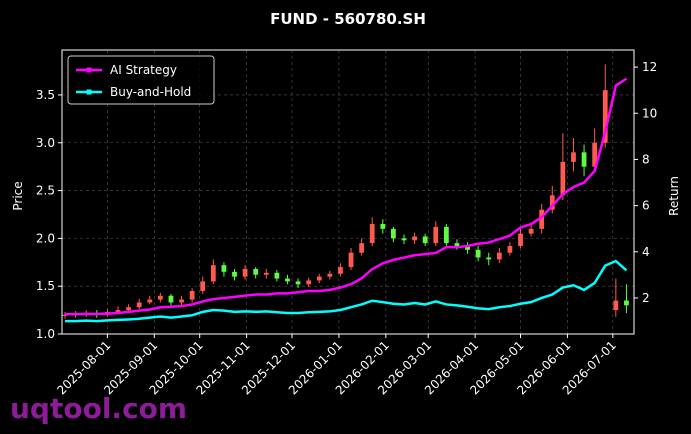  Describe the element at coordinates (141, 80) in the screenshot. I see `legend-box` at that location.